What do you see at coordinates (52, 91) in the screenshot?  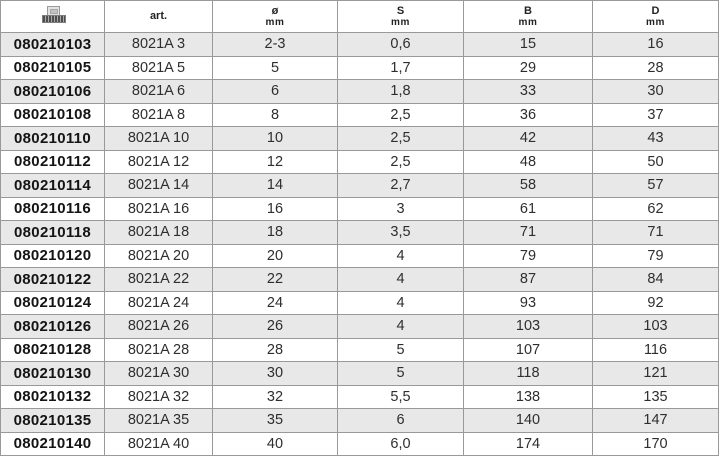 I see `cell-code: 080210106` at bounding box center [52, 91].